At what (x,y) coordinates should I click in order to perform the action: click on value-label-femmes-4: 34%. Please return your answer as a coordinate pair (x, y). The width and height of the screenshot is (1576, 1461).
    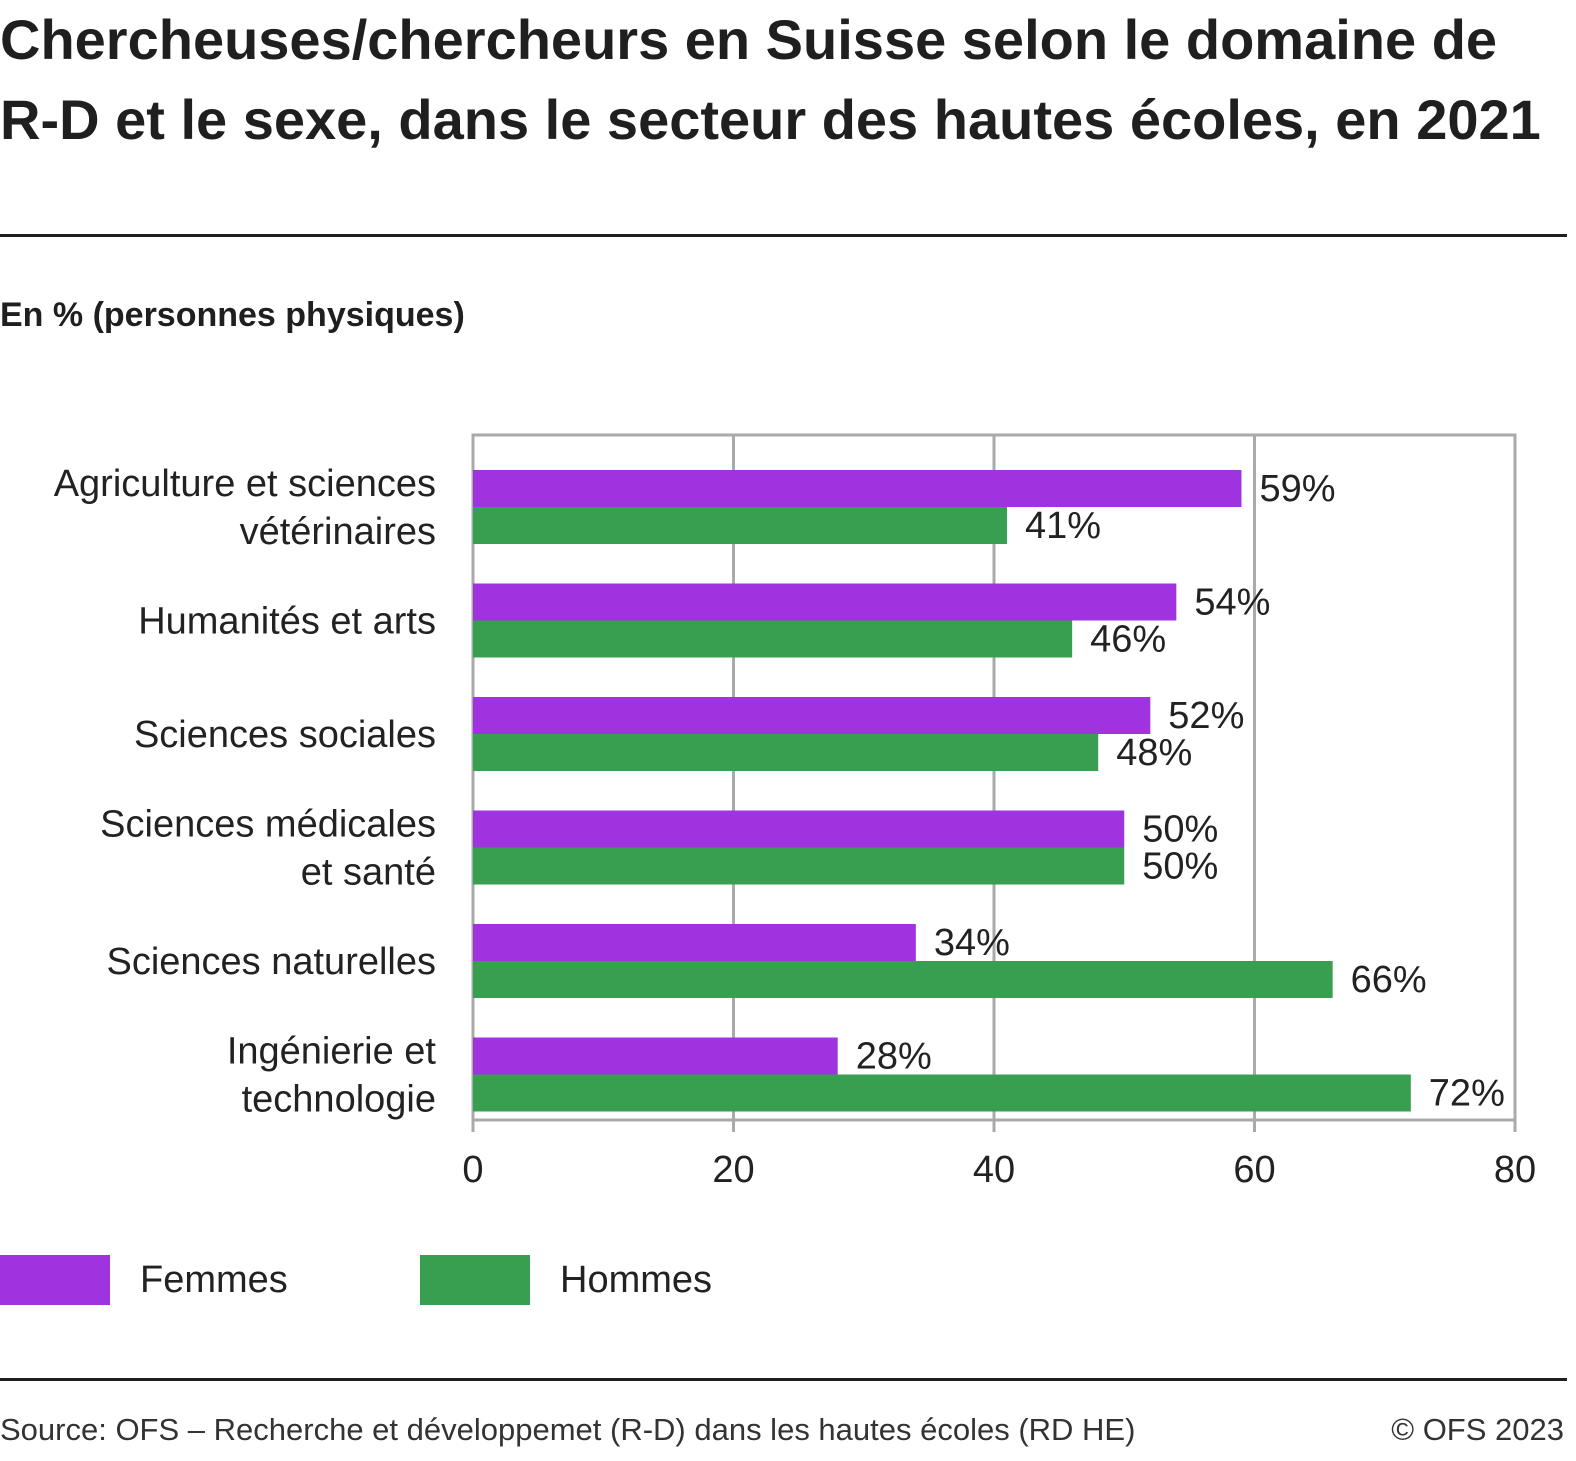
    Looking at the image, I should click on (972, 943).